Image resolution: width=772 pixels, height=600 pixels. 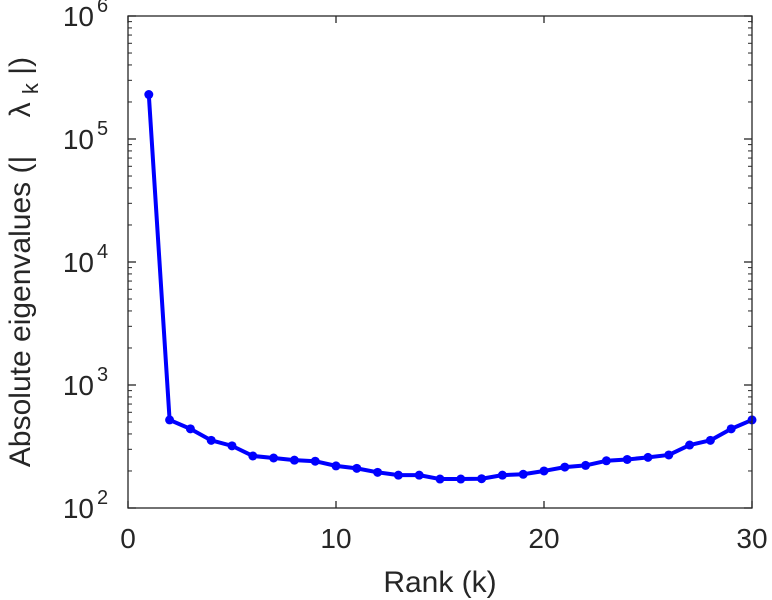 What do you see at coordinates (20, 109) in the screenshot?
I see `y-axis-title-symbol: λ` at bounding box center [20, 109].